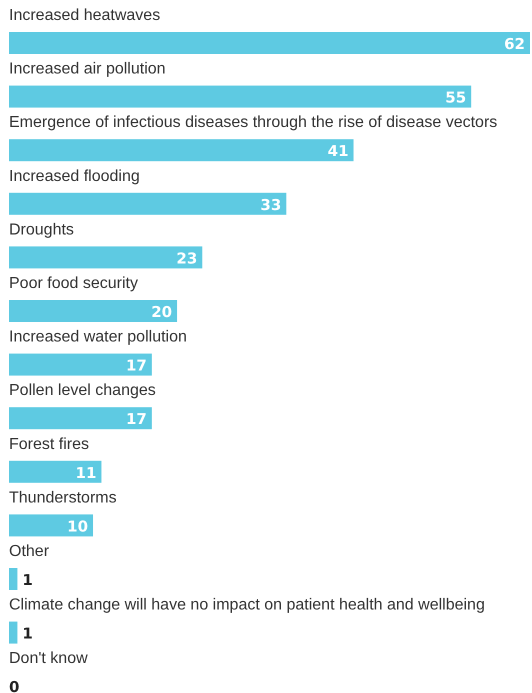 Image resolution: width=532 pixels, height=693 pixels. Describe the element at coordinates (187, 258) in the screenshot. I see `data-label: 23` at that location.